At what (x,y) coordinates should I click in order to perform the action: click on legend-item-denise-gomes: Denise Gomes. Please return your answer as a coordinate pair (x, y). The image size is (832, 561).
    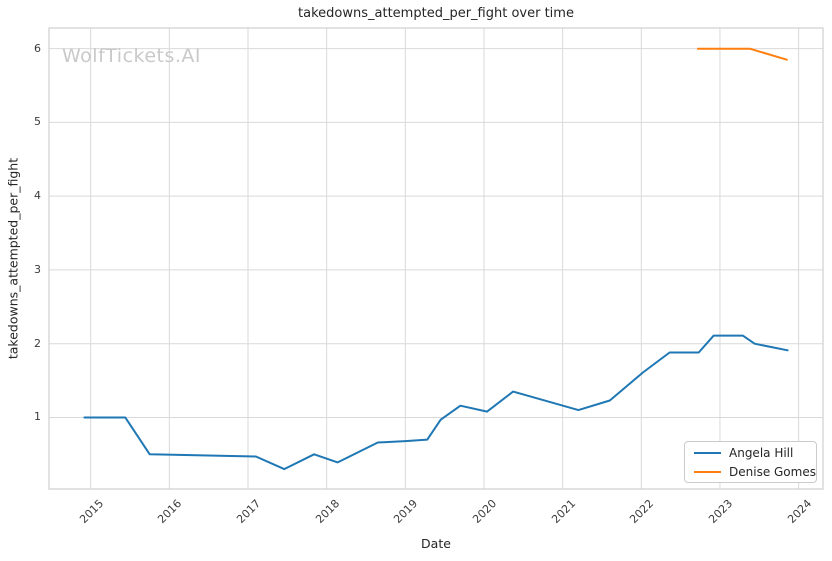
    Looking at the image, I should click on (750, 471).